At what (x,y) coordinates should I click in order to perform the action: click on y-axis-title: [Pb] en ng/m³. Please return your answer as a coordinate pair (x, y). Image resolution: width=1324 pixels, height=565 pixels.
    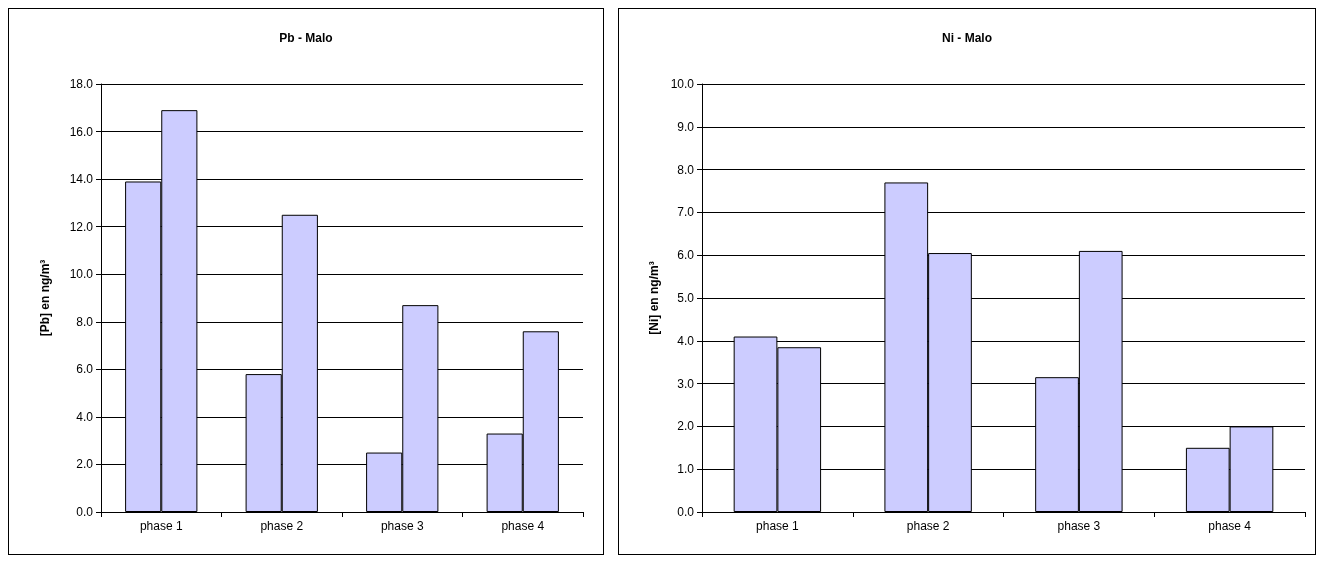
    Looking at the image, I should click on (45, 298).